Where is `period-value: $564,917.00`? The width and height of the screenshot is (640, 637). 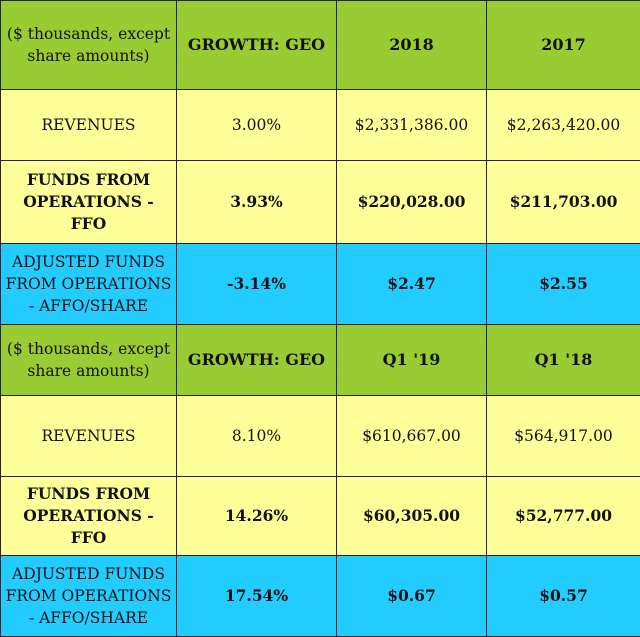
period-value: $564,917.00 is located at coordinates (563, 436).